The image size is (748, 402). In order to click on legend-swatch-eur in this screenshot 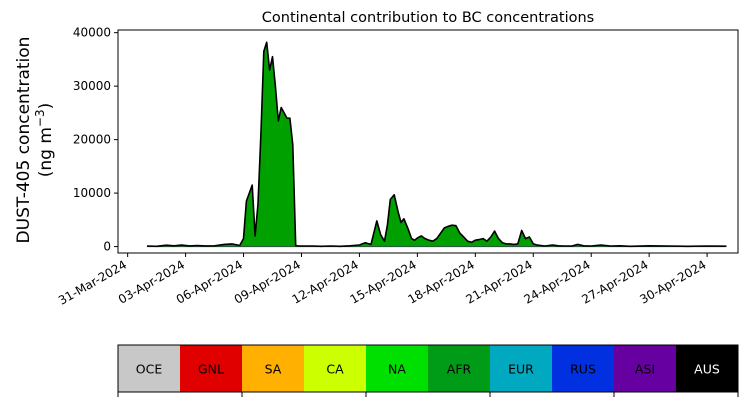, I will do `click(521, 368)`.